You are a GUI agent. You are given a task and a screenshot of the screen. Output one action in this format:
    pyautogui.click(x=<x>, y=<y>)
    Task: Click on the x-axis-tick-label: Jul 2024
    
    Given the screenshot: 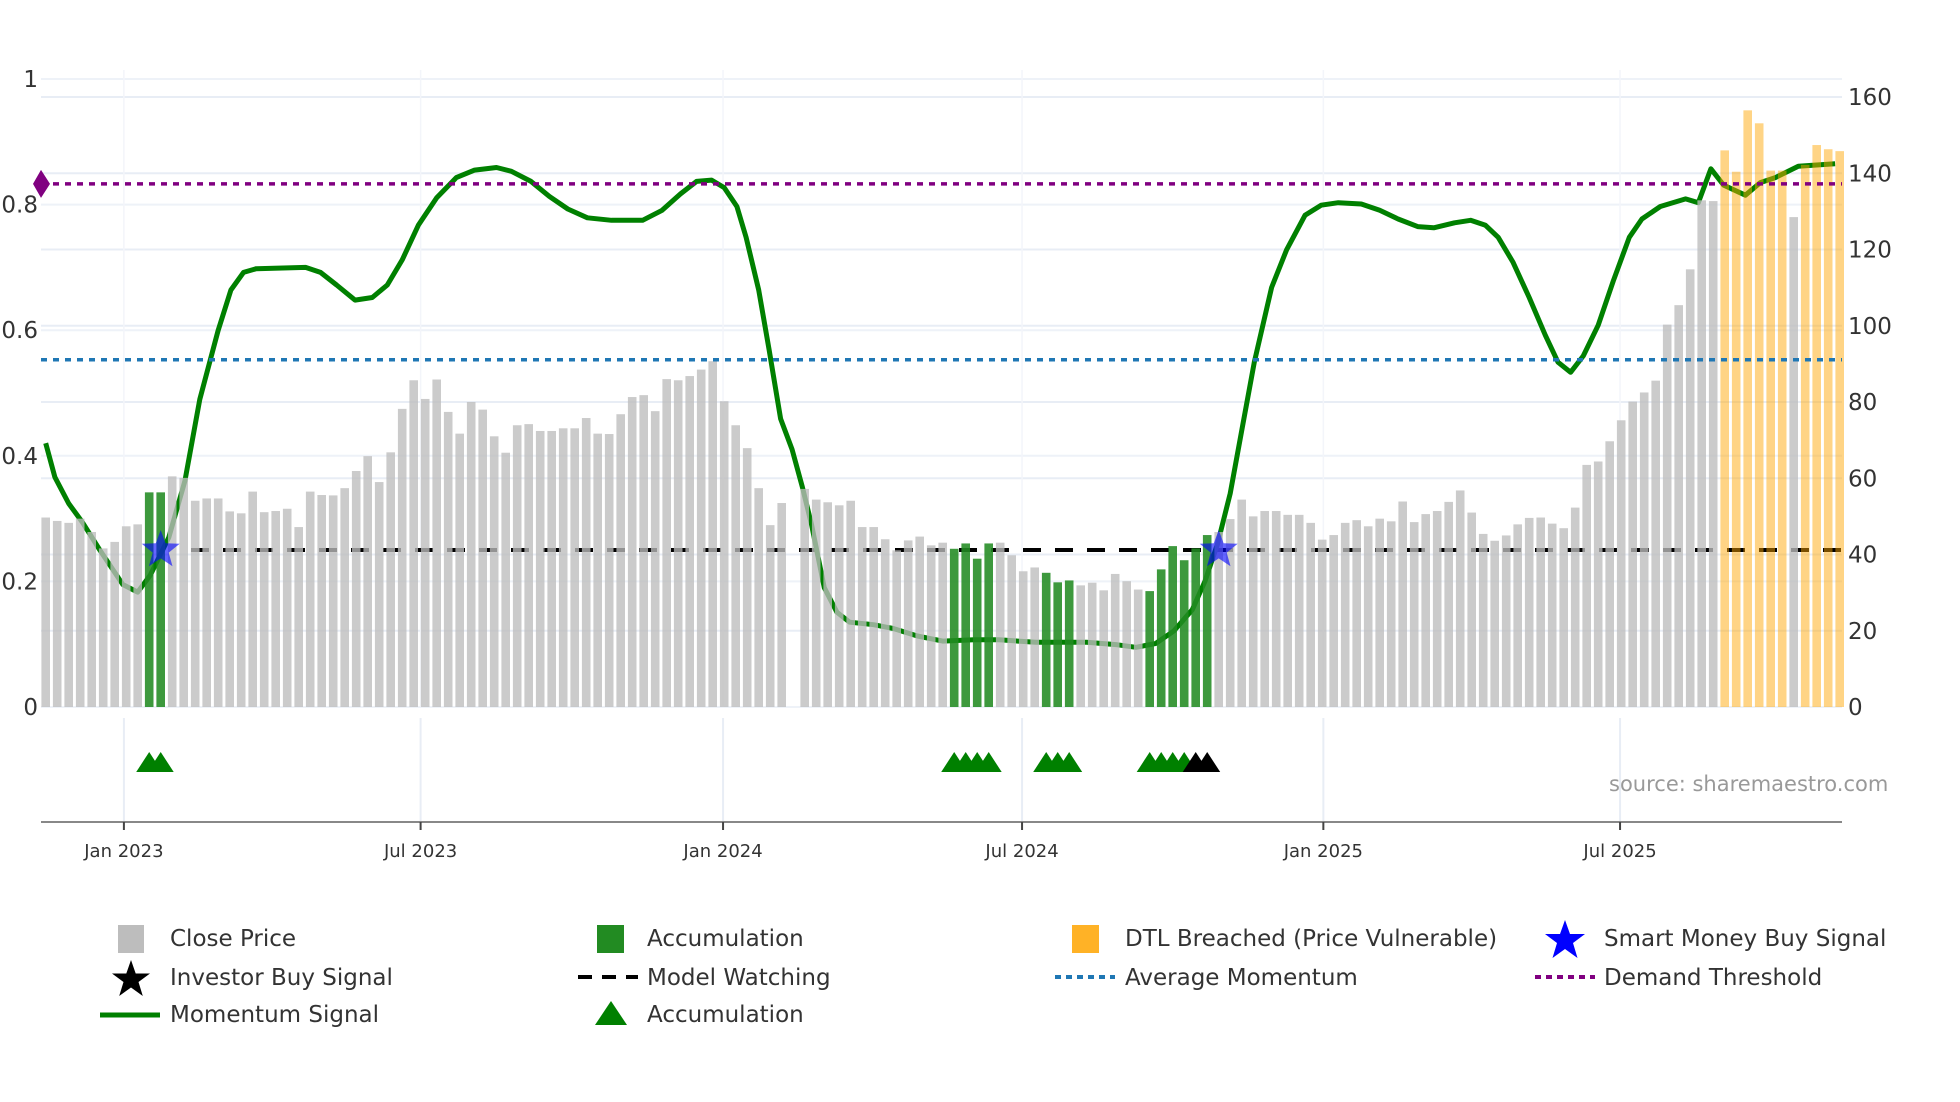 What is the action you would take?
    pyautogui.click(x=1021, y=851)
    